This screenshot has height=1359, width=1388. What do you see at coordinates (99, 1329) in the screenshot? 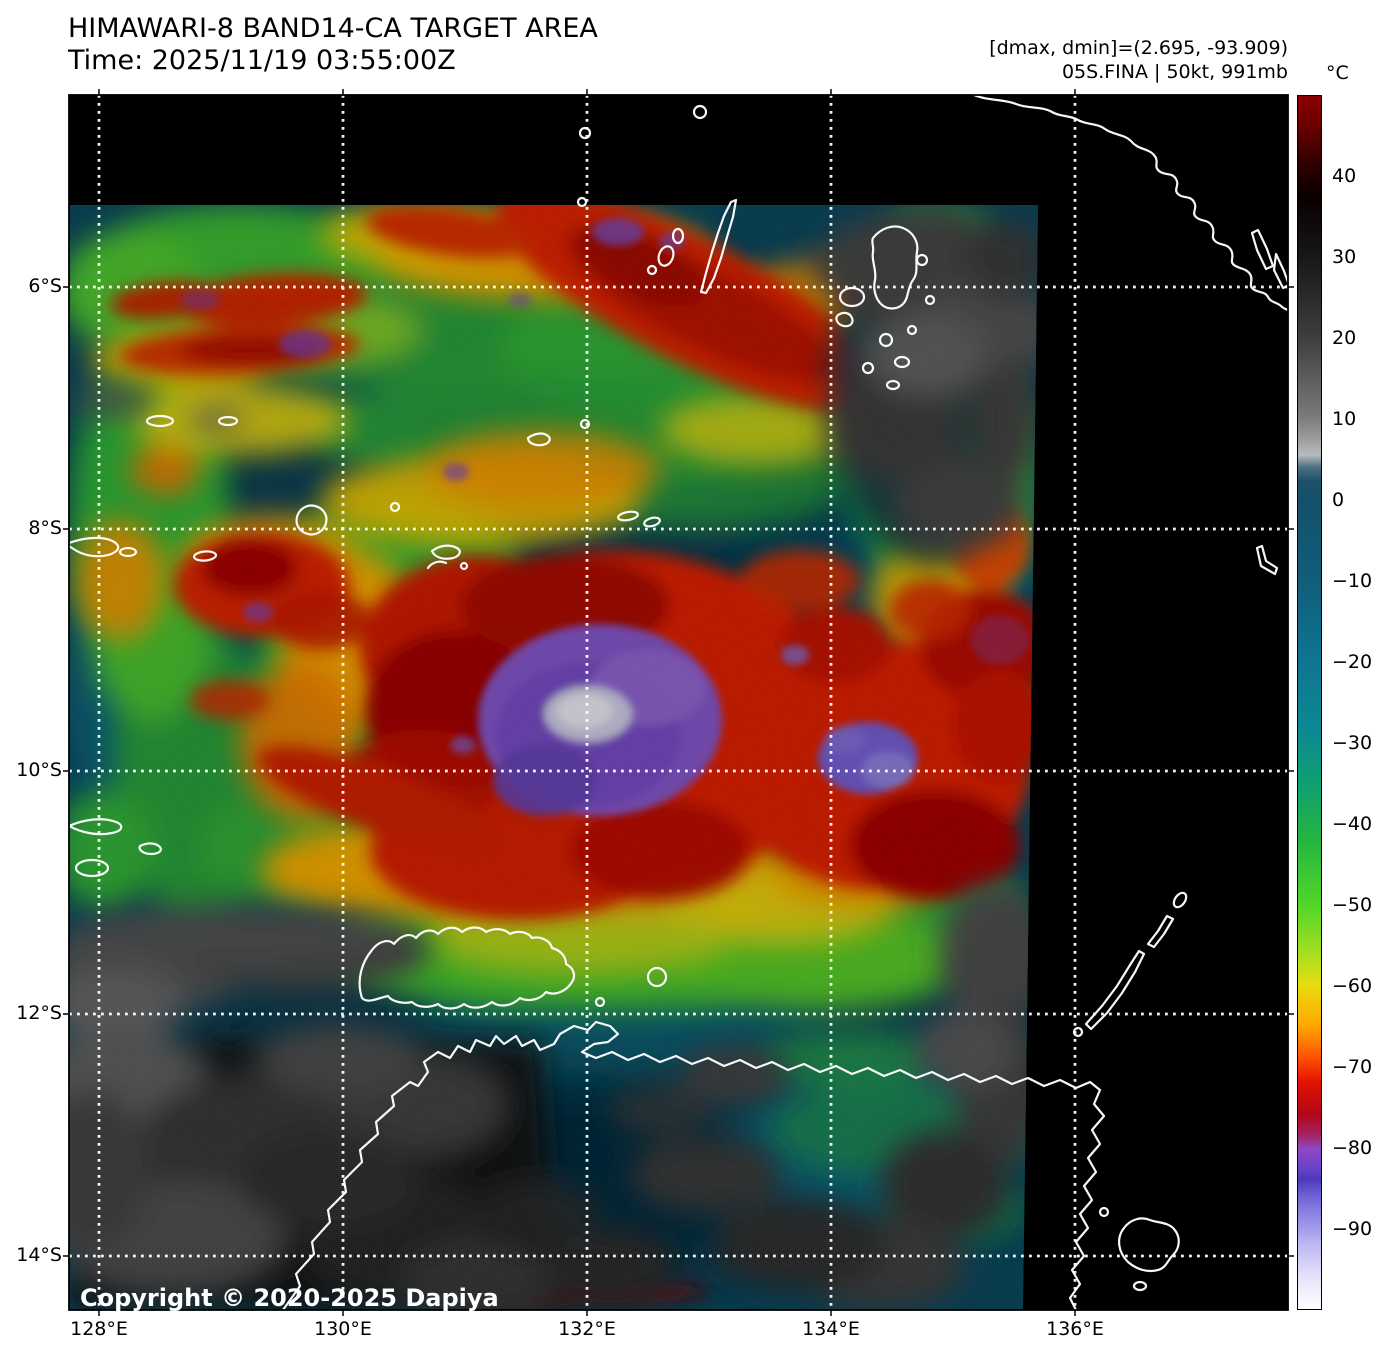
I see `x-axis-tick-label: 128°E` at bounding box center [99, 1329].